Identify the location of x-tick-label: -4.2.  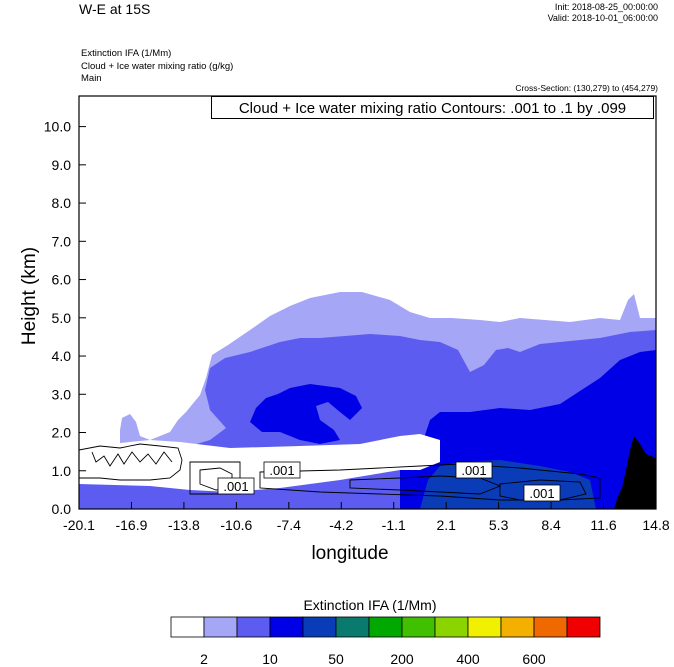
(341, 525).